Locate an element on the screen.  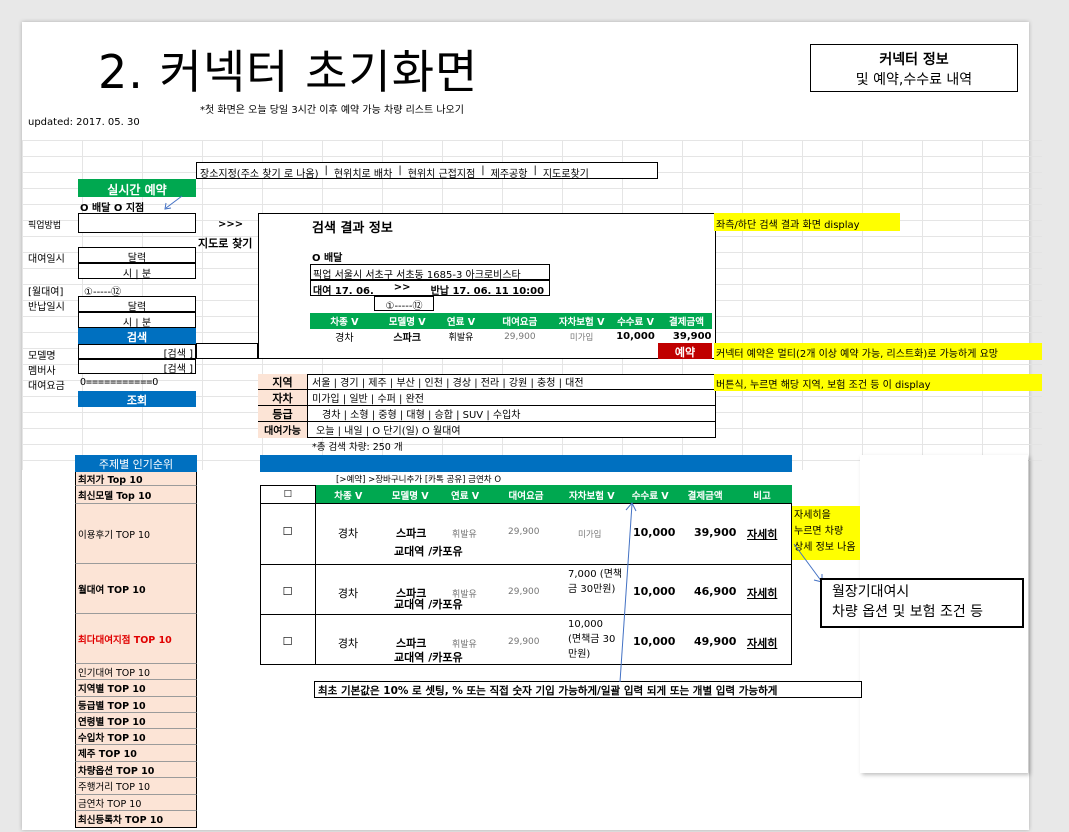
list-col-model: 모델명 V is located at coordinates (410, 494).